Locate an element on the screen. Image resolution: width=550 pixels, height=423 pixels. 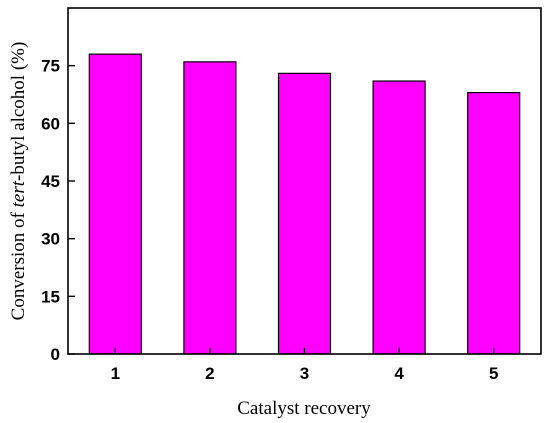
y-tick-label: 45 is located at coordinates (50, 181).